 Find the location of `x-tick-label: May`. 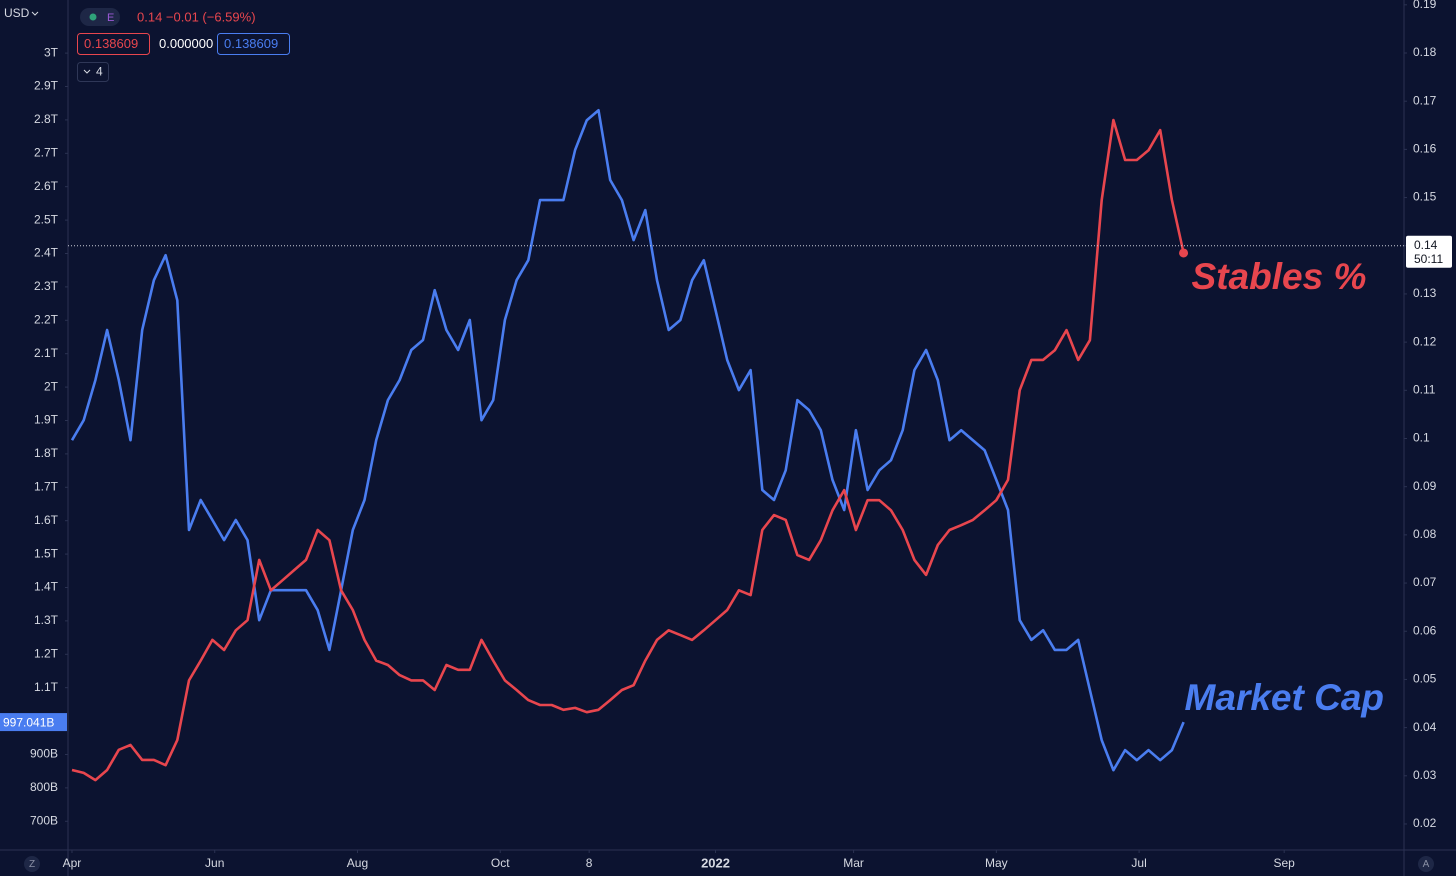

x-tick-label: May is located at coordinates (996, 863).